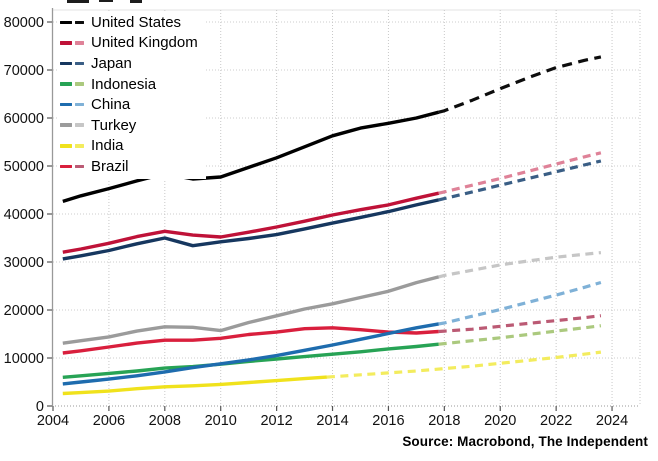 The image size is (658, 461). Describe the element at coordinates (109, 421) in the screenshot. I see `x-axis-tick-label: 2006` at that location.